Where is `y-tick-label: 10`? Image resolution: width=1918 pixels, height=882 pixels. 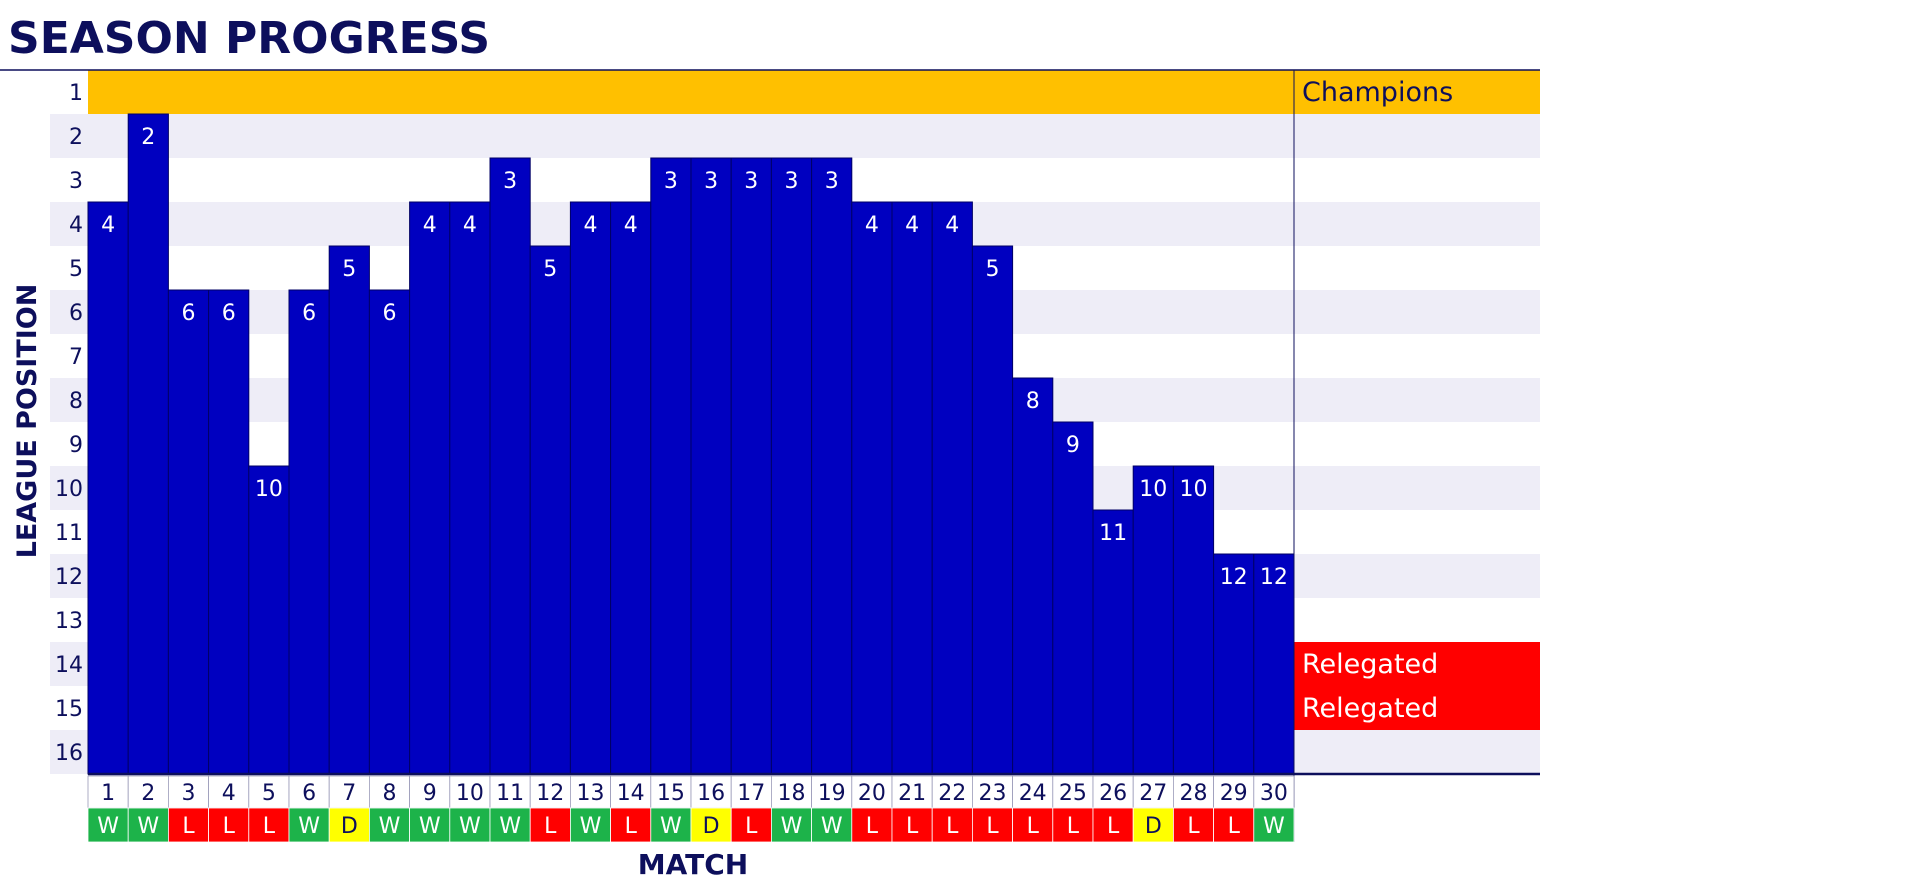
y-tick-label: 10 is located at coordinates (69, 489).